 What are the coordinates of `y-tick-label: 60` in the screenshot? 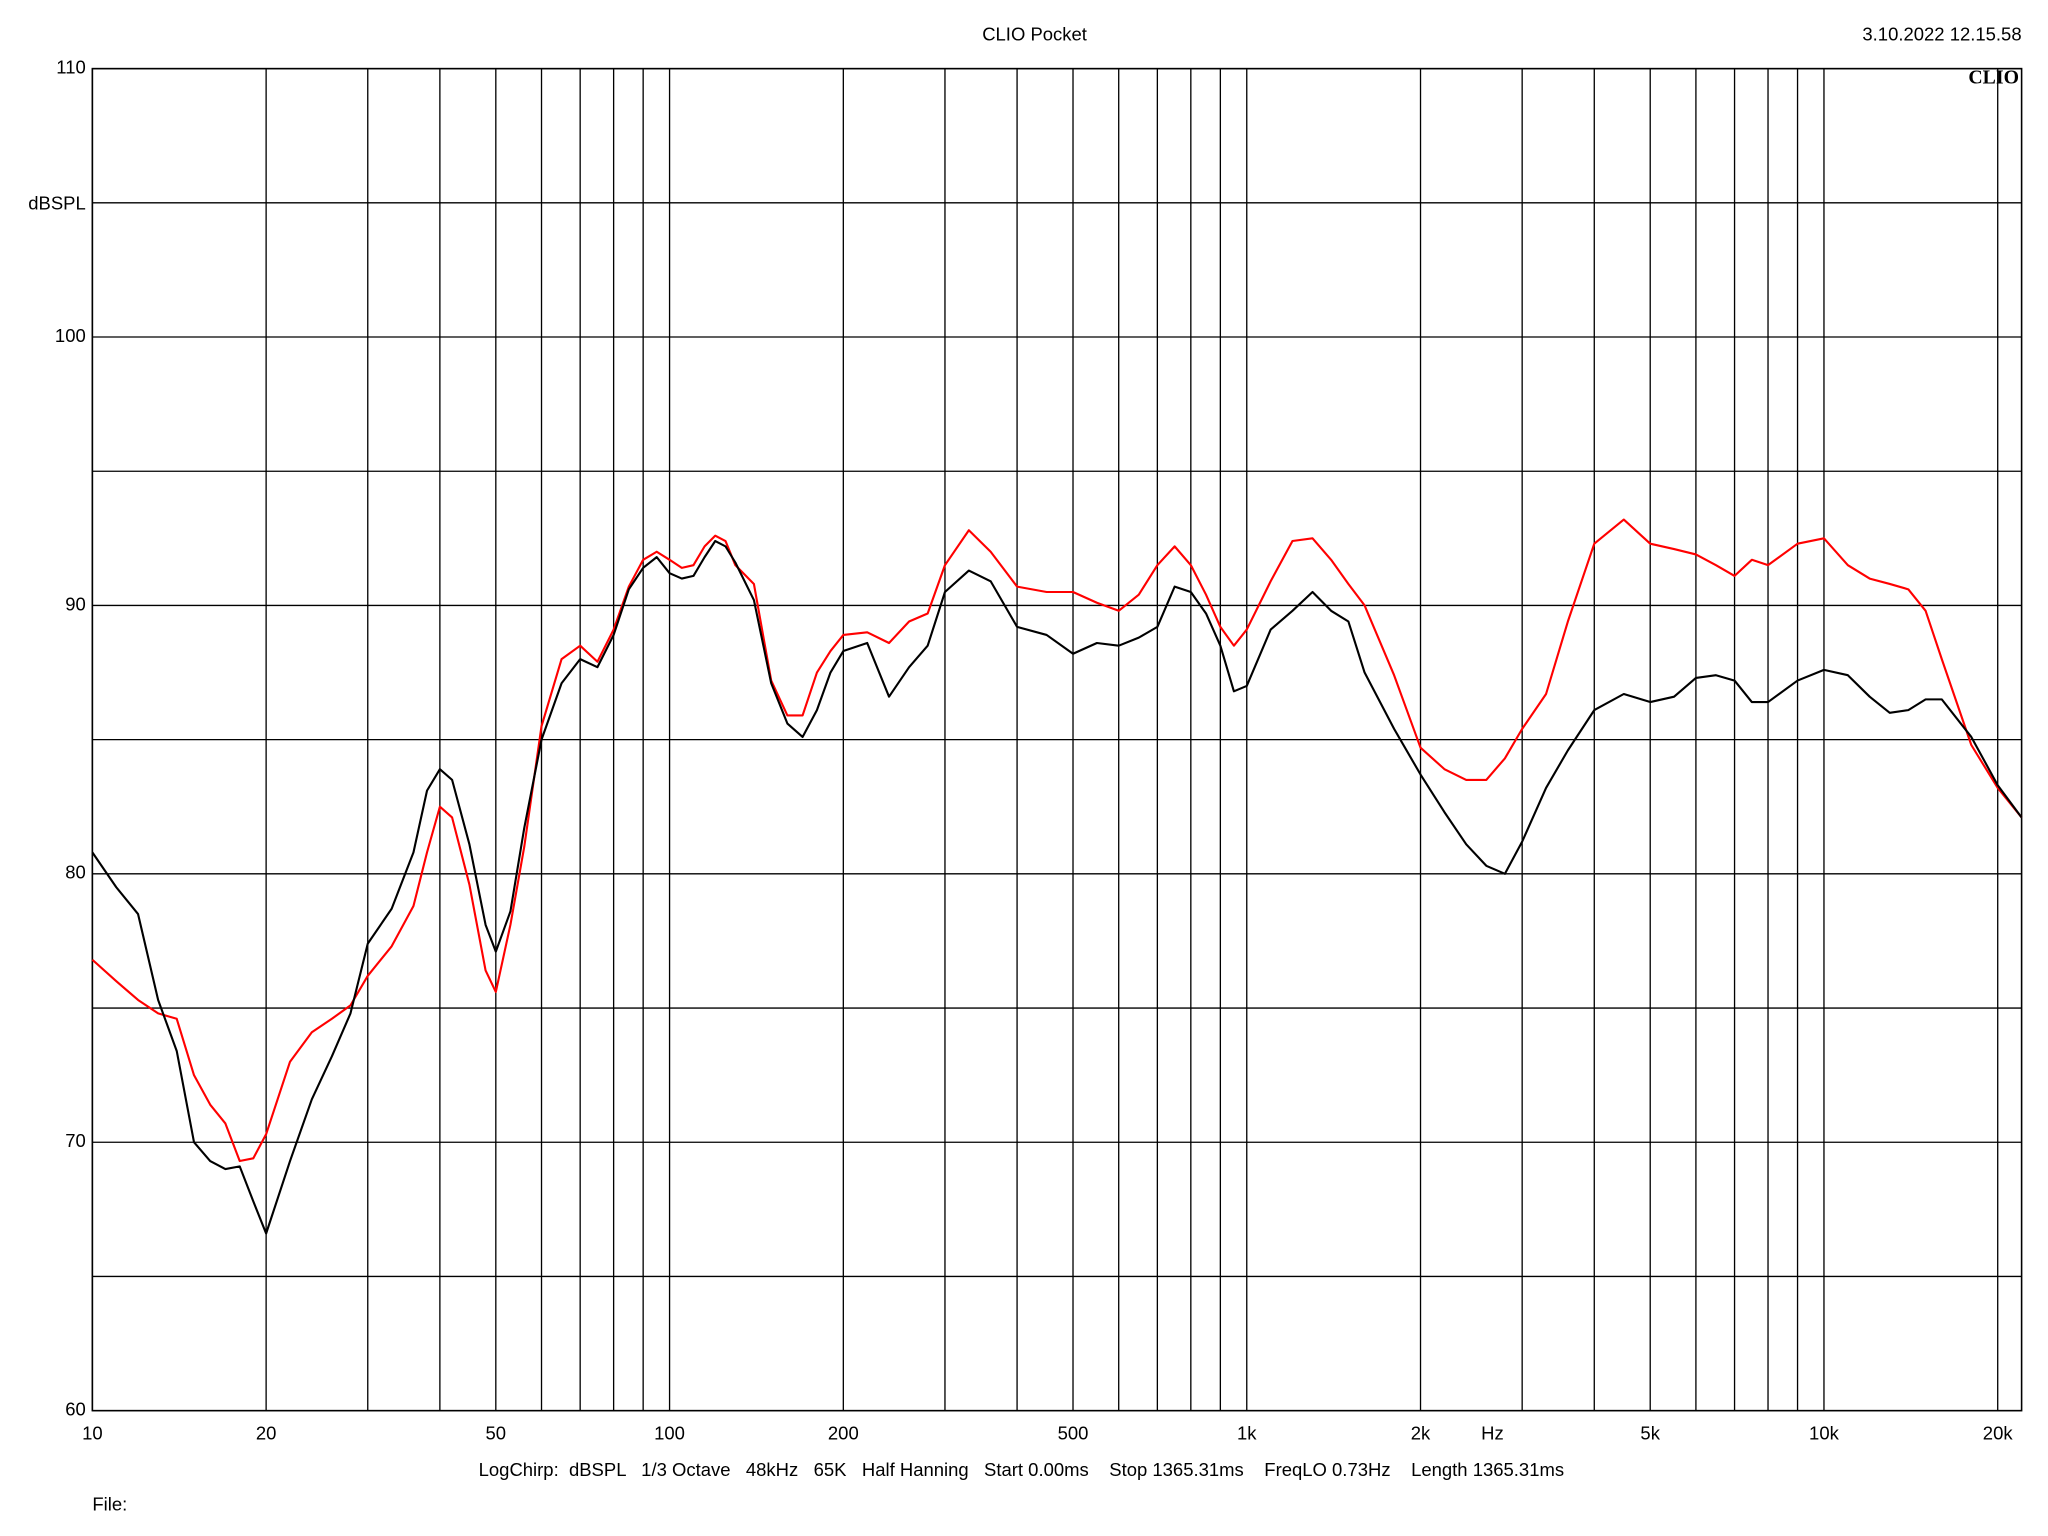 It's located at (75, 1409).